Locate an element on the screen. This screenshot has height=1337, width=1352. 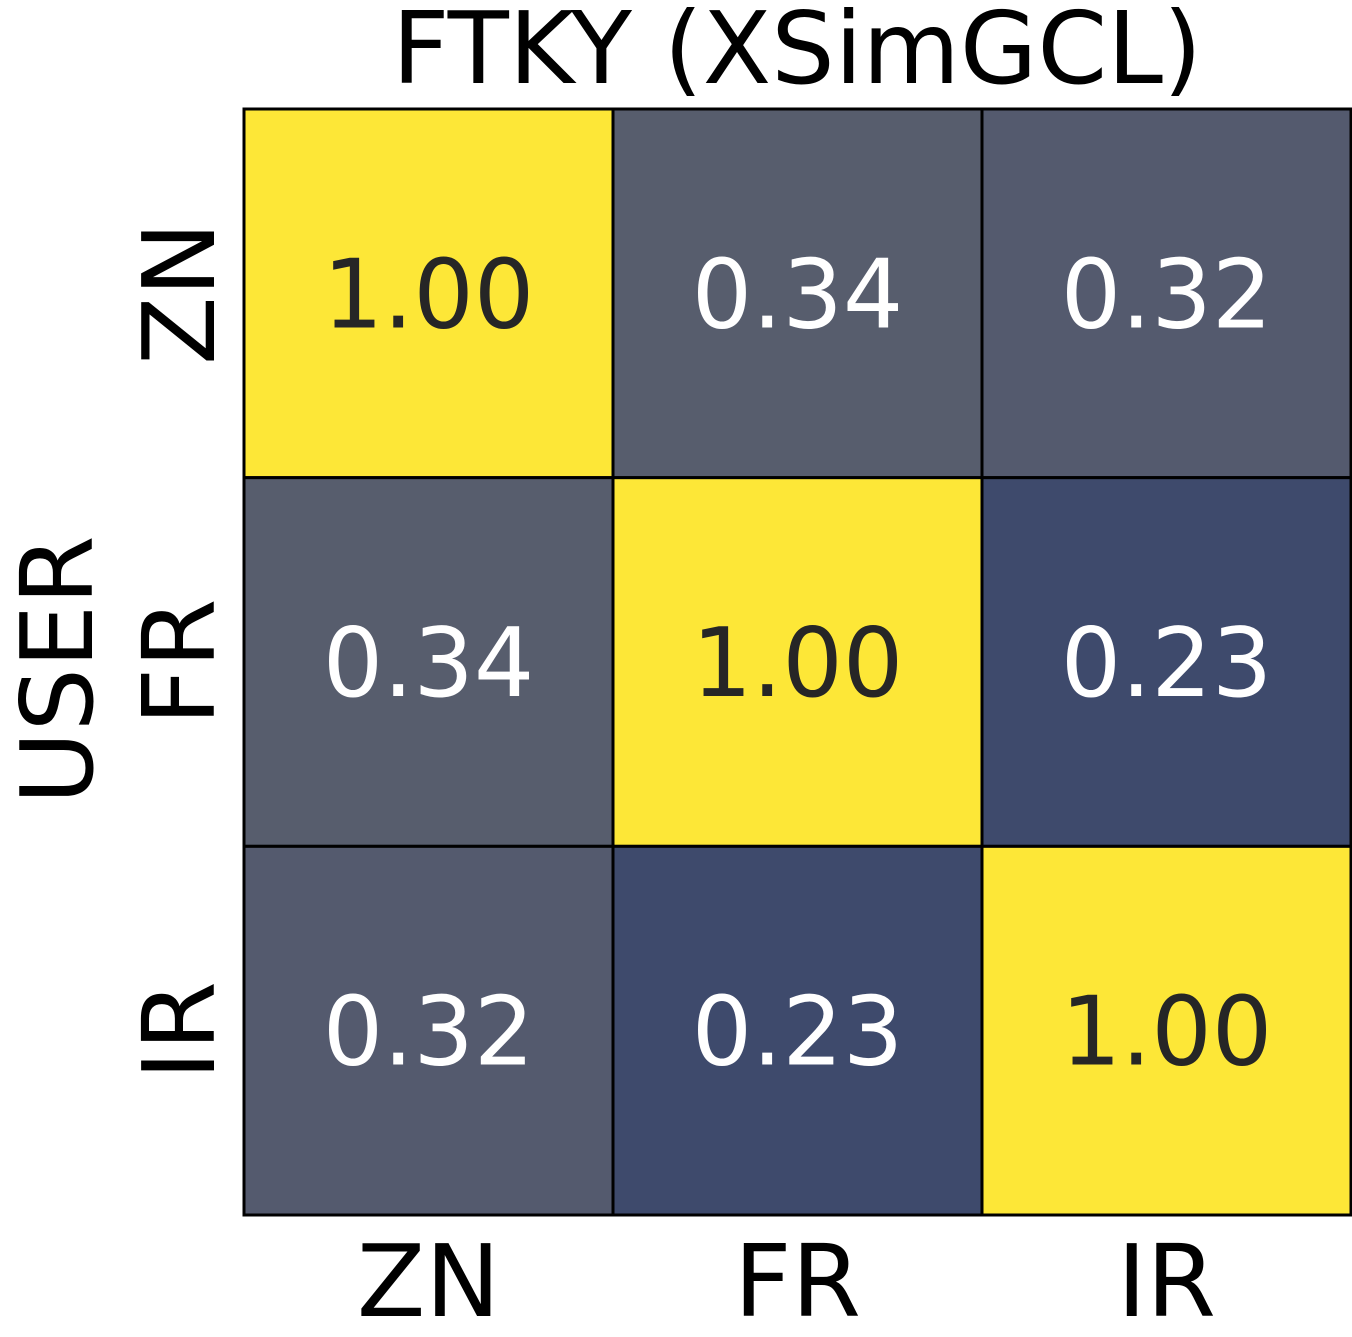
x-tick-label: IR is located at coordinates (1166, 1280).